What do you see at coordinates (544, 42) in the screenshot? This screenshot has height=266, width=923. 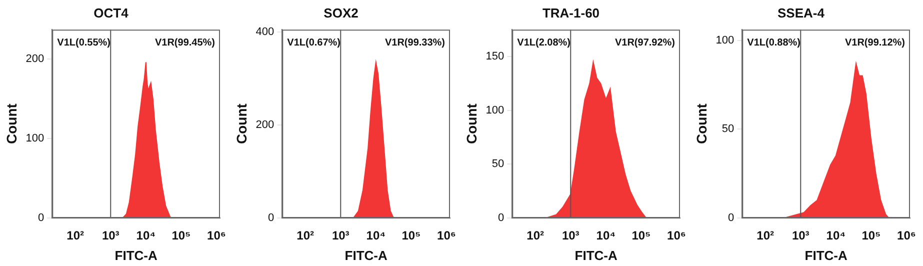 I see `annotation: V1L(2.08%)` at bounding box center [544, 42].